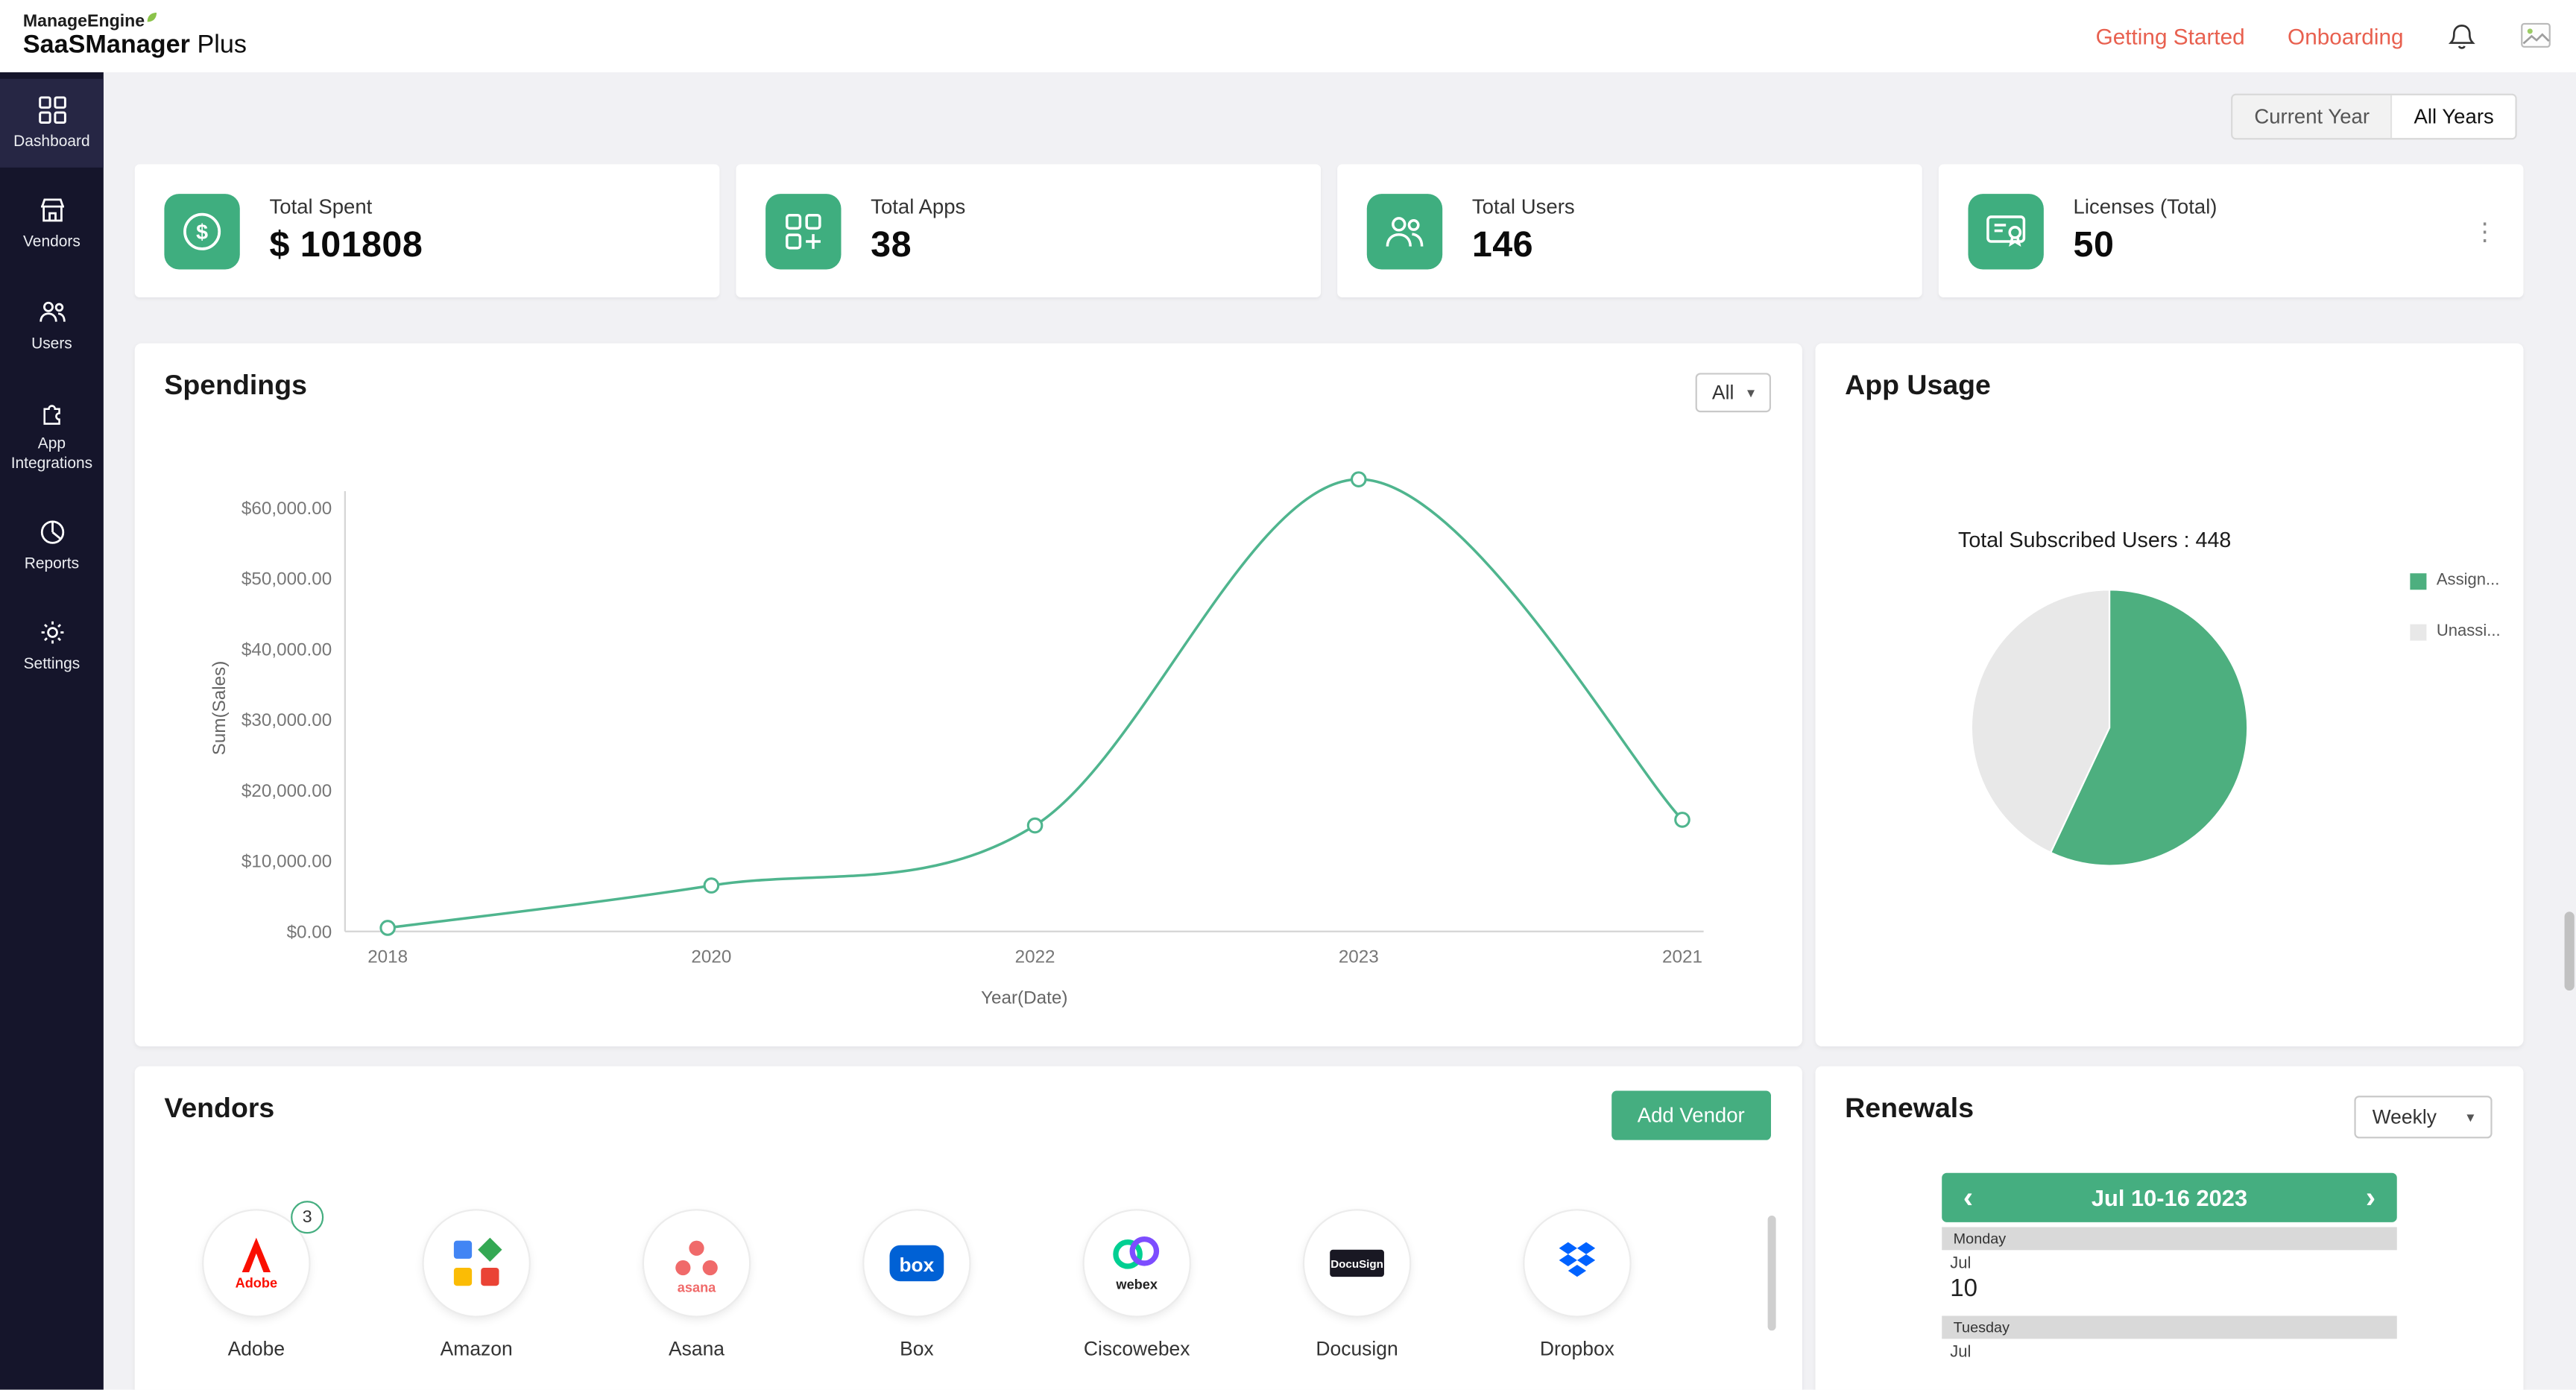  I want to click on notifications-bell-icon, so click(2462, 36).